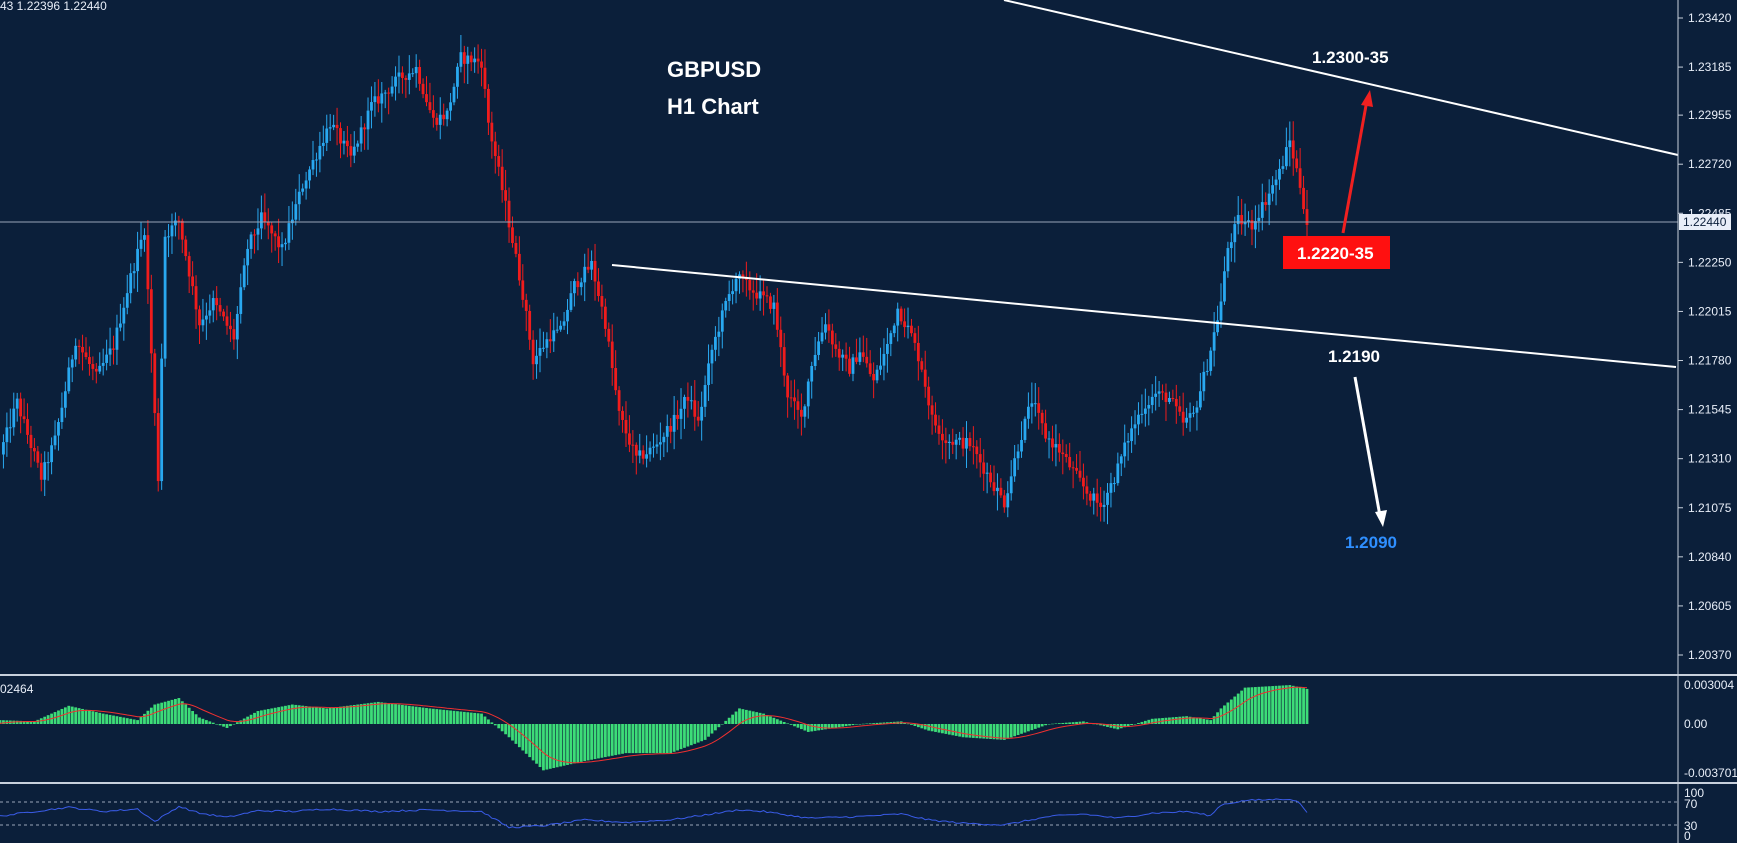  Describe the element at coordinates (1355, 166) in the screenshot. I see `up-arrow-shaft` at that location.